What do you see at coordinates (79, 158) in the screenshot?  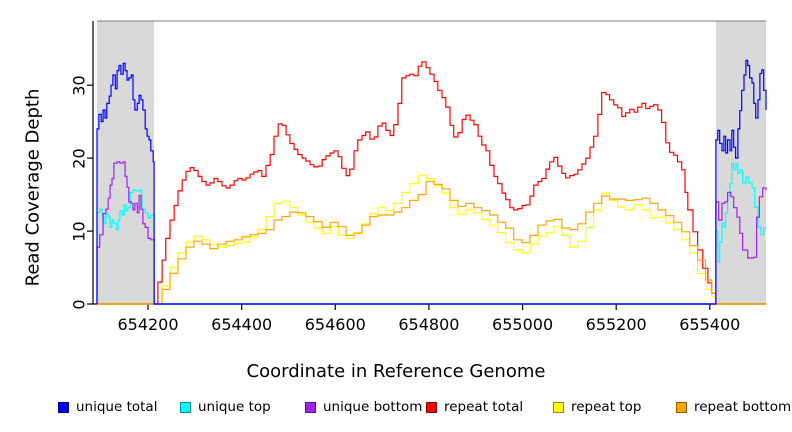 I see `y-tick-label: 20` at bounding box center [79, 158].